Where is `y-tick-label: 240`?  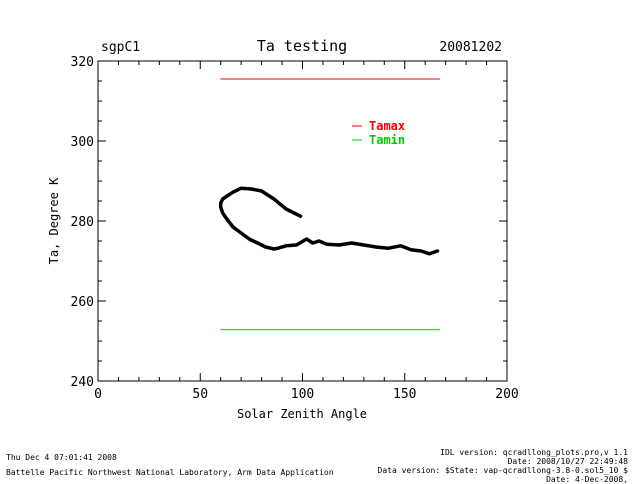
y-tick-label: 240 is located at coordinates (82, 382).